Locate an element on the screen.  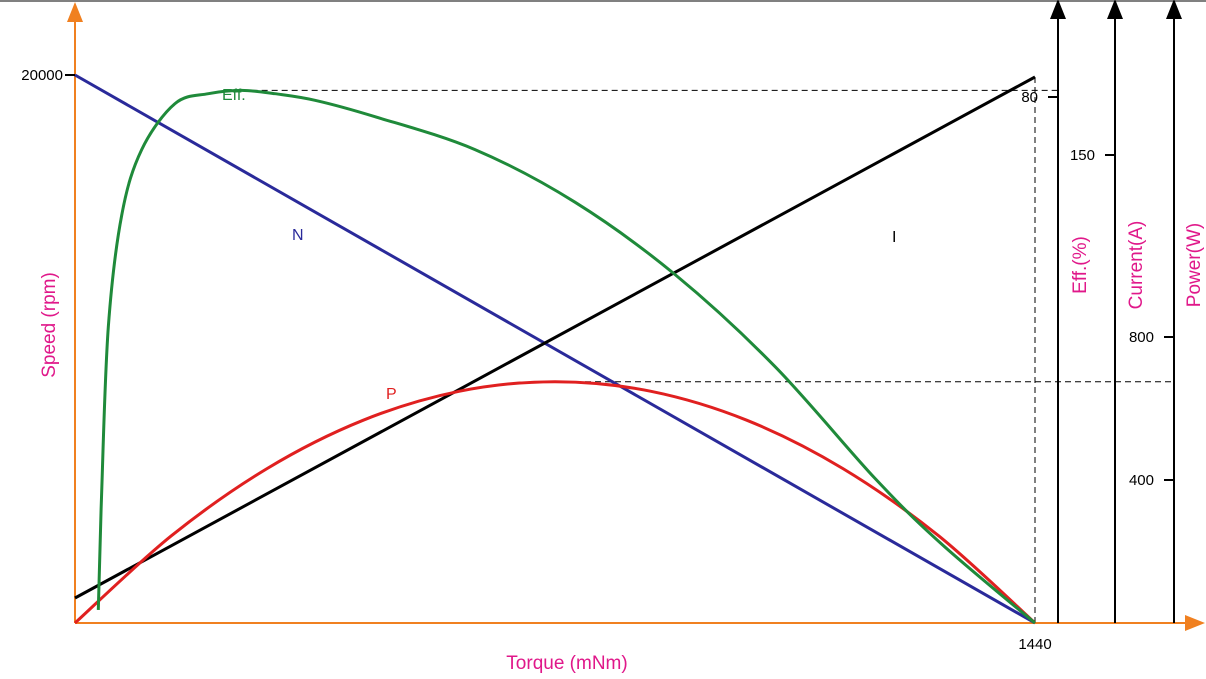
eff-curve-label: Eff. is located at coordinates (234, 95).